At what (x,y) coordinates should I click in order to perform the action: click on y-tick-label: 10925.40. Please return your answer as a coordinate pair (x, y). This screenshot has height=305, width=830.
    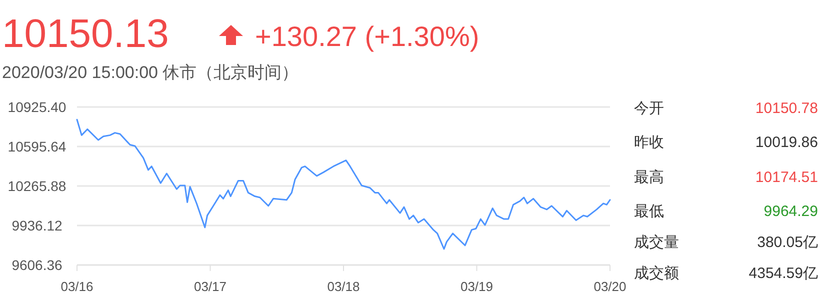
    Looking at the image, I should click on (37, 106).